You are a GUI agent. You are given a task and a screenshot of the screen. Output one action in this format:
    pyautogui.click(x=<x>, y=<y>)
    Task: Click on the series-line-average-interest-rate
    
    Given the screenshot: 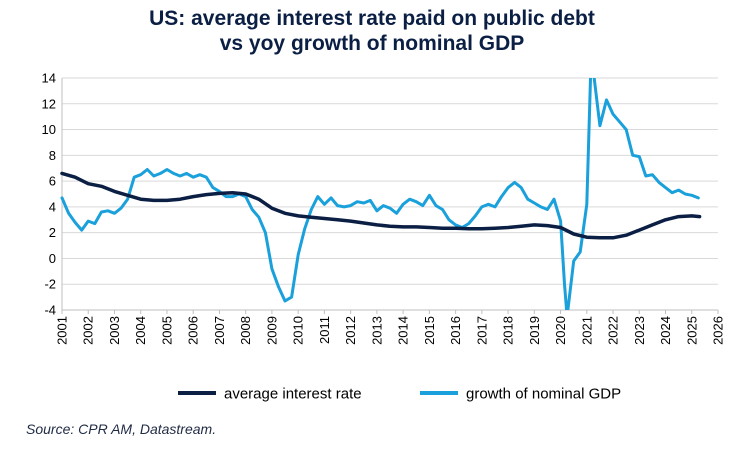 What is the action you would take?
    pyautogui.click(x=381, y=205)
    